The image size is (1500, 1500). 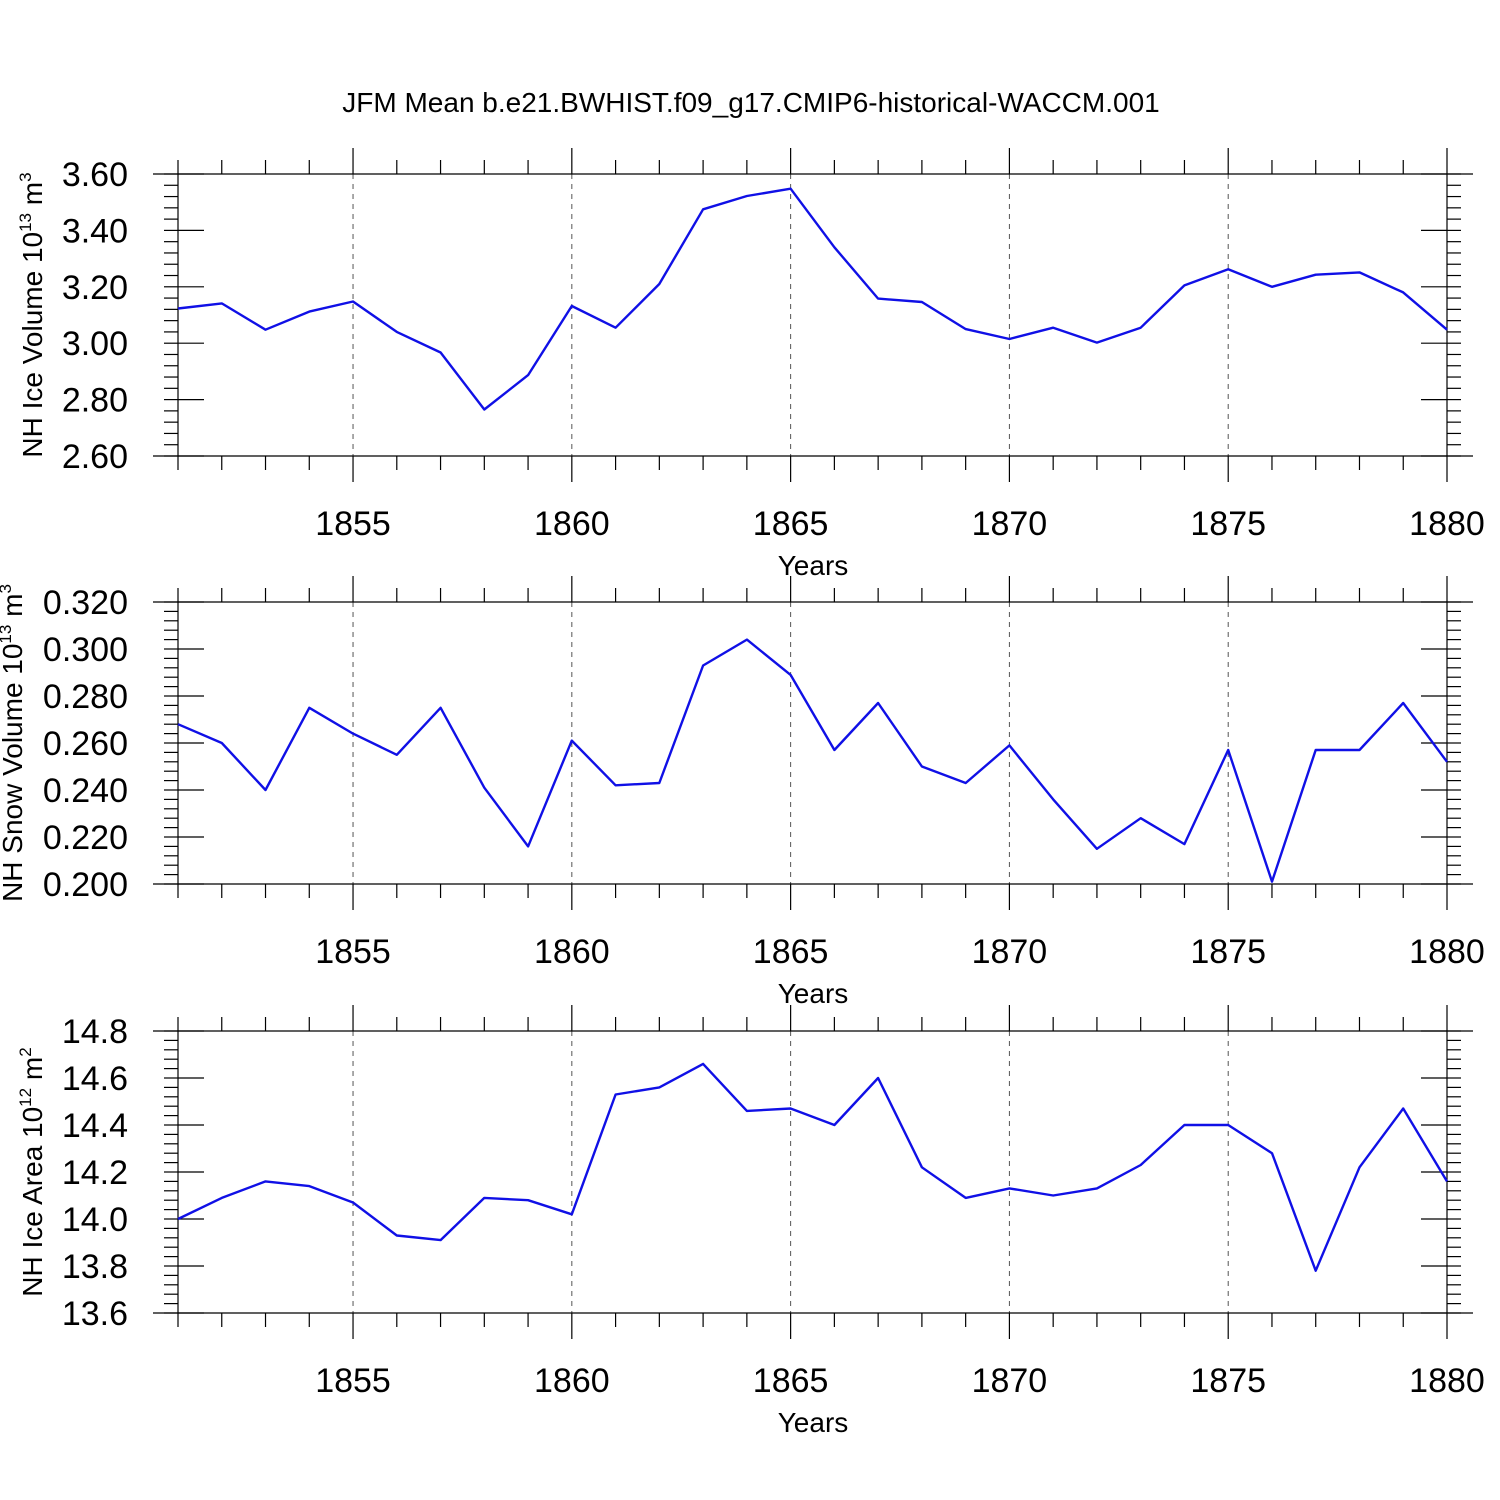 What do you see at coordinates (85, 603) in the screenshot?
I see `y-tick-label: 0.320` at bounding box center [85, 603].